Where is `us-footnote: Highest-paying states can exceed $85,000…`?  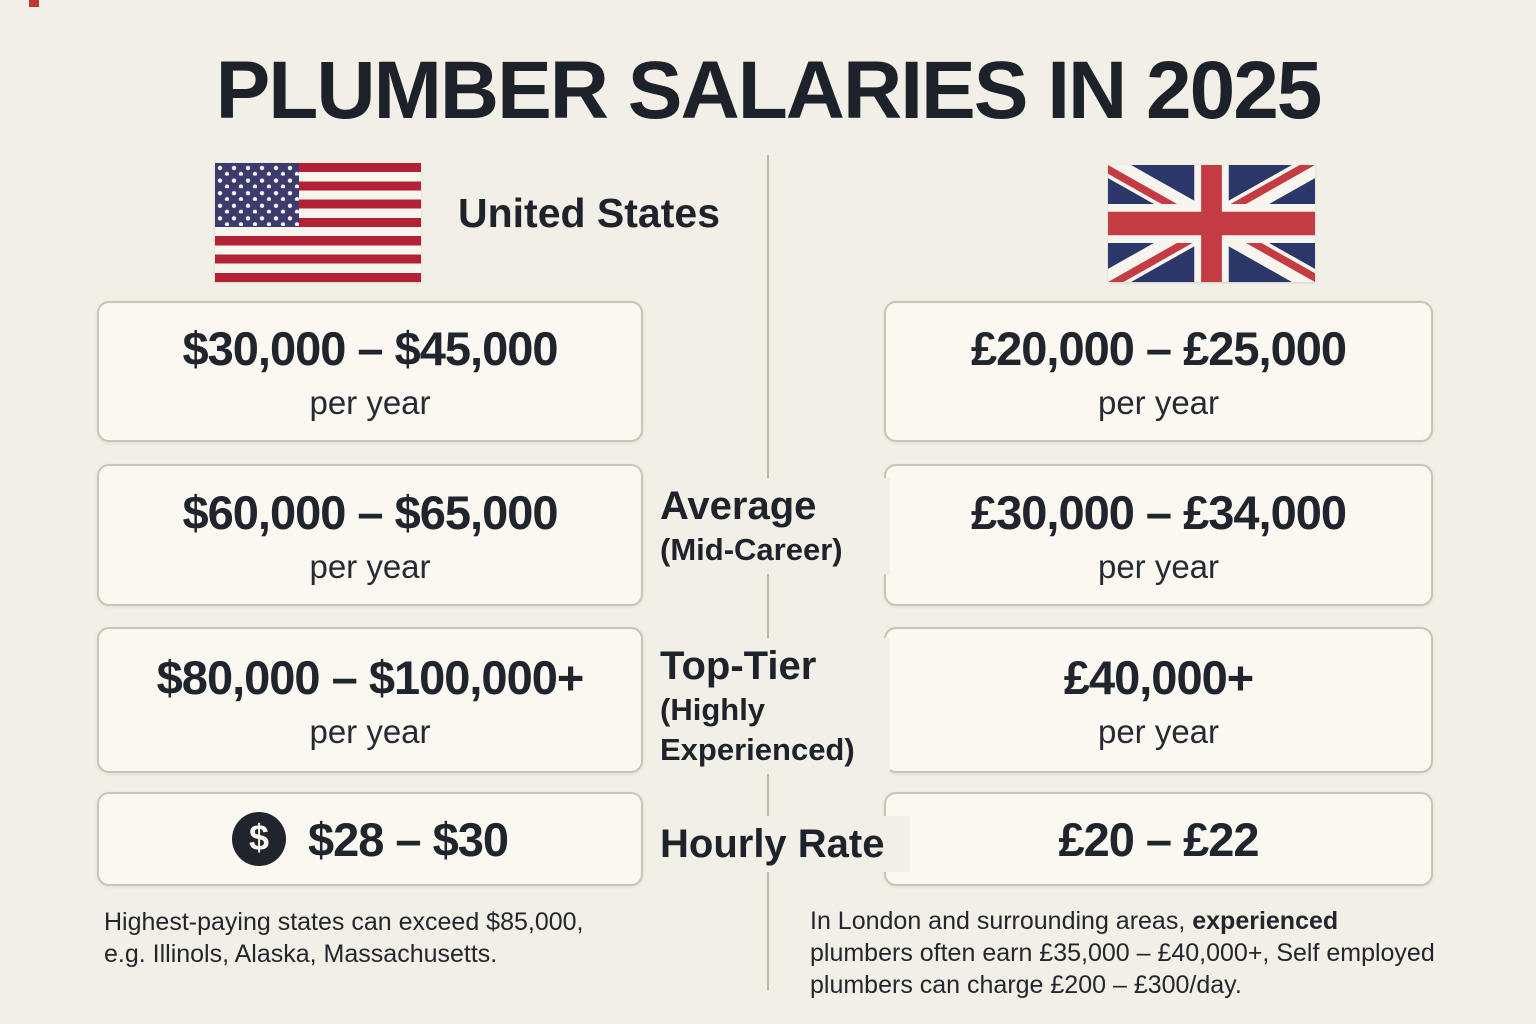
us-footnote: Highest-paying states can exceed $85,000… is located at coordinates (343, 938).